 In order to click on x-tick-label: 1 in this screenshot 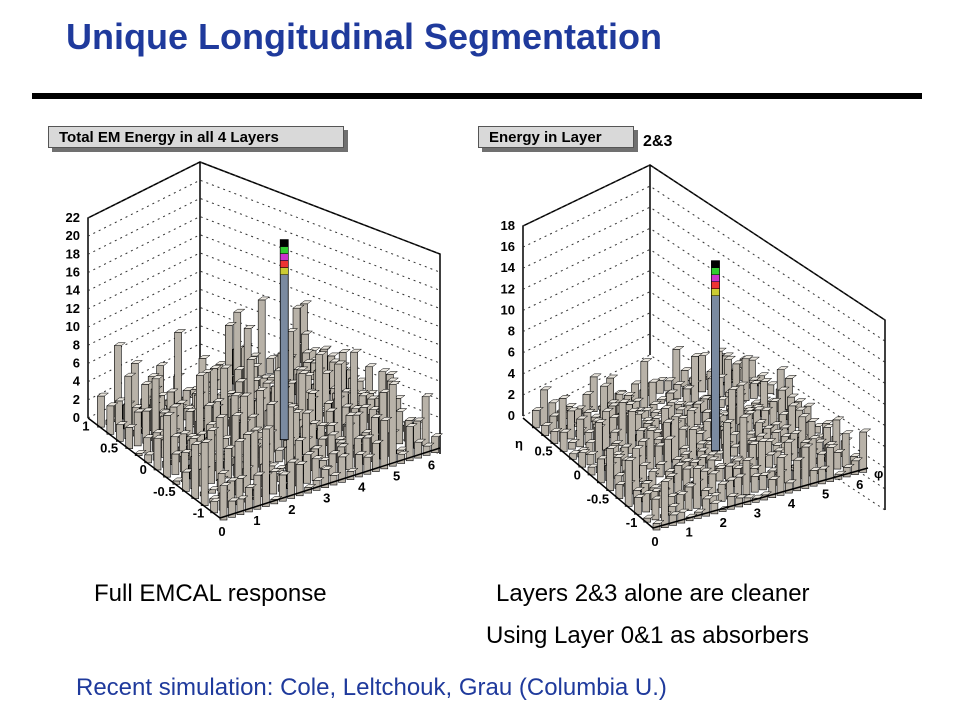, I will do `click(256, 520)`.